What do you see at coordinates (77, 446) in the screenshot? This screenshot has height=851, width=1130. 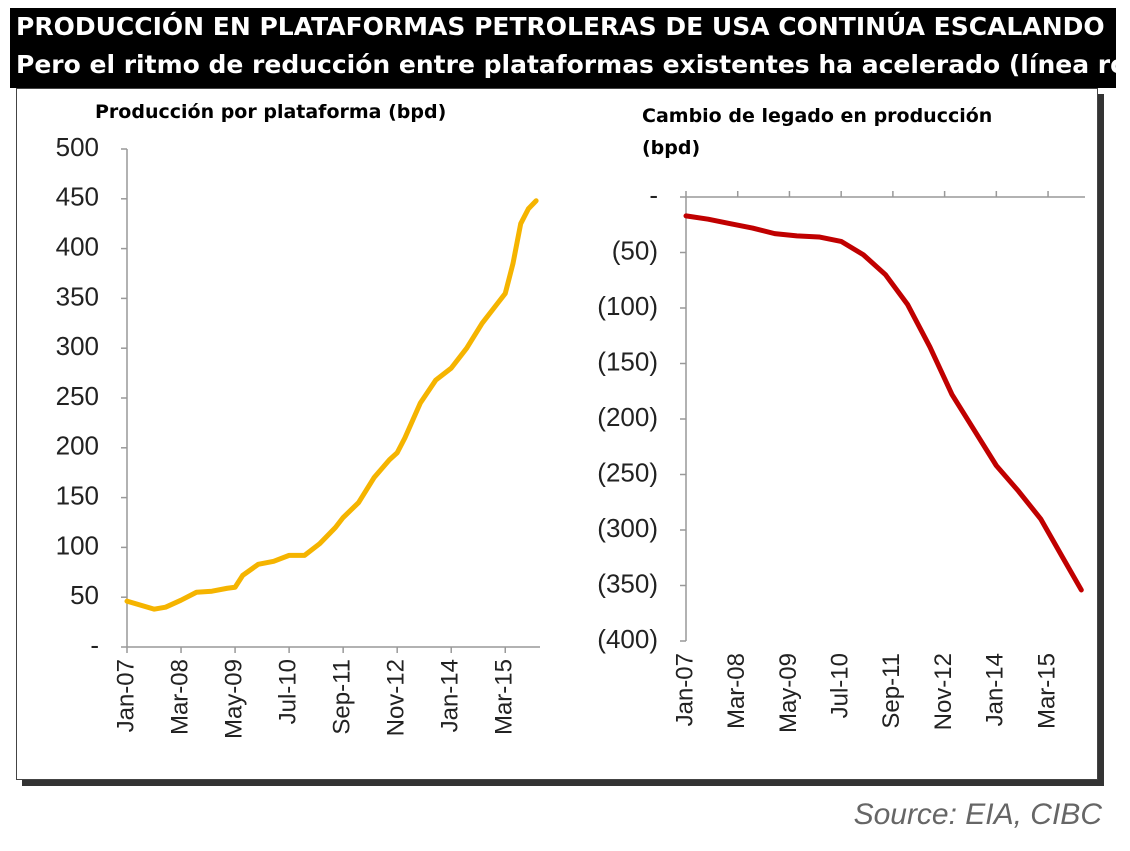 I see `y-tick-label: 200` at bounding box center [77, 446].